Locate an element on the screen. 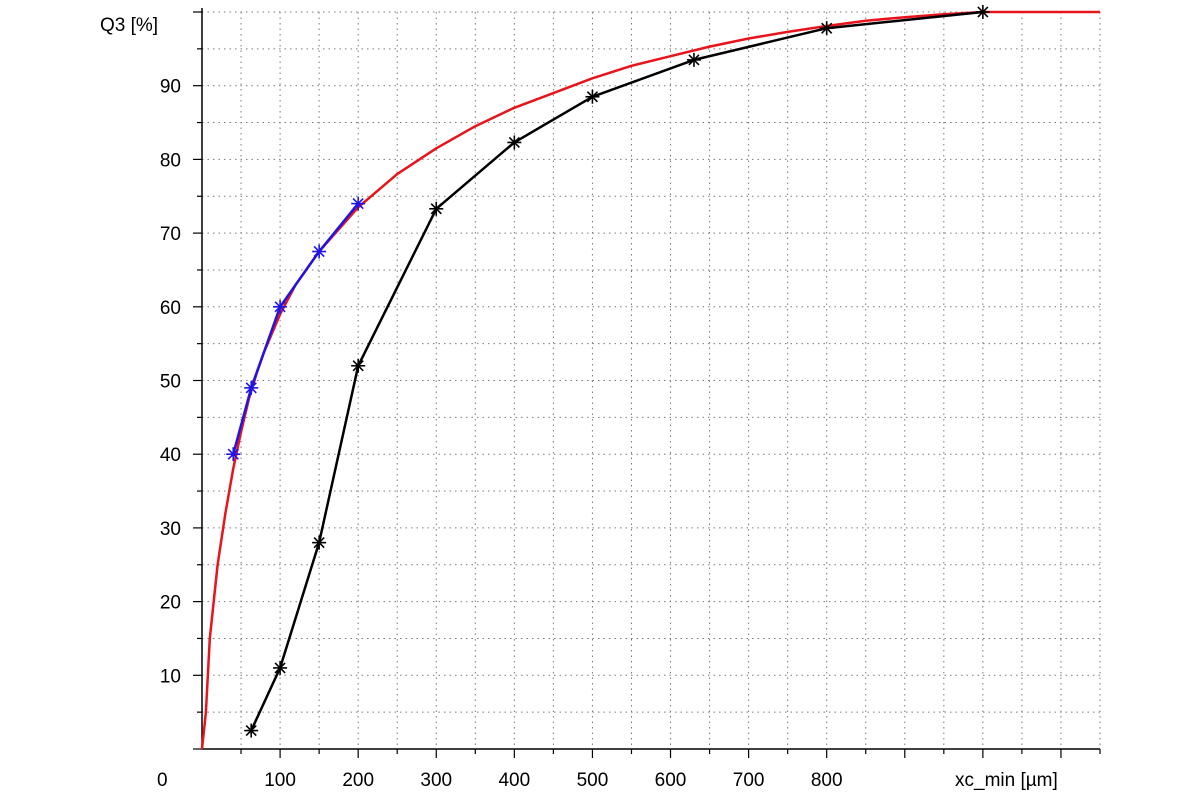  y-tick-label: 60 is located at coordinates (170, 308).